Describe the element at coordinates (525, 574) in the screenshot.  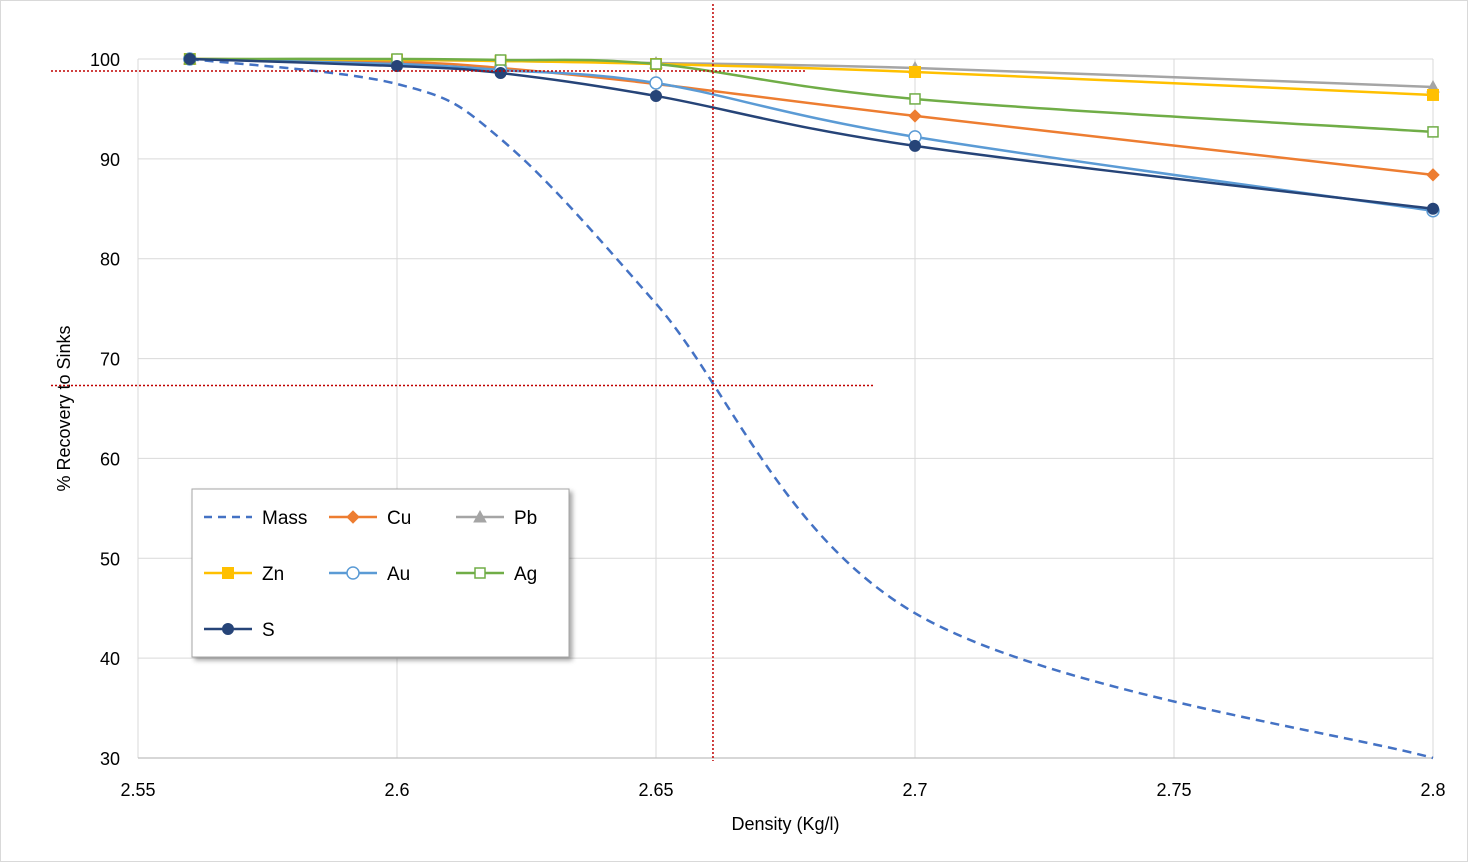
I see `legend-label: Ag` at that location.